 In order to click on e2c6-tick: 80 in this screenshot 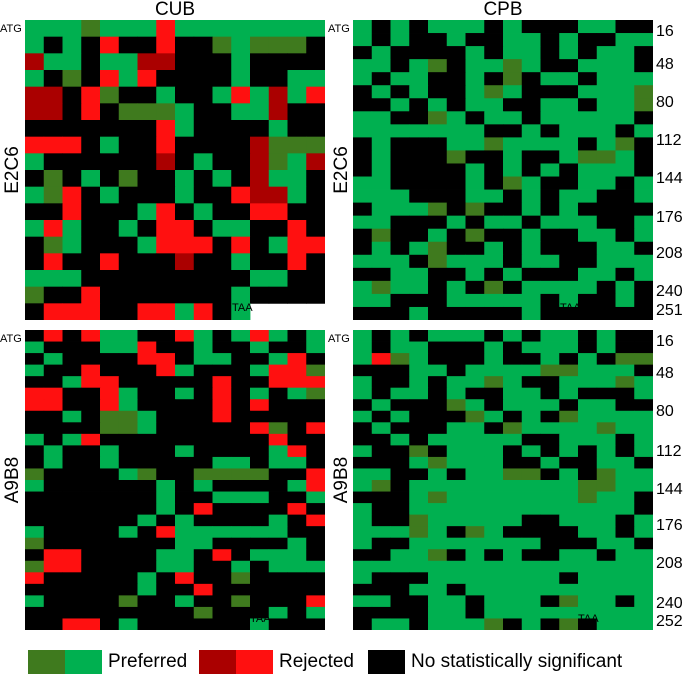, I will do `click(665, 102)`.